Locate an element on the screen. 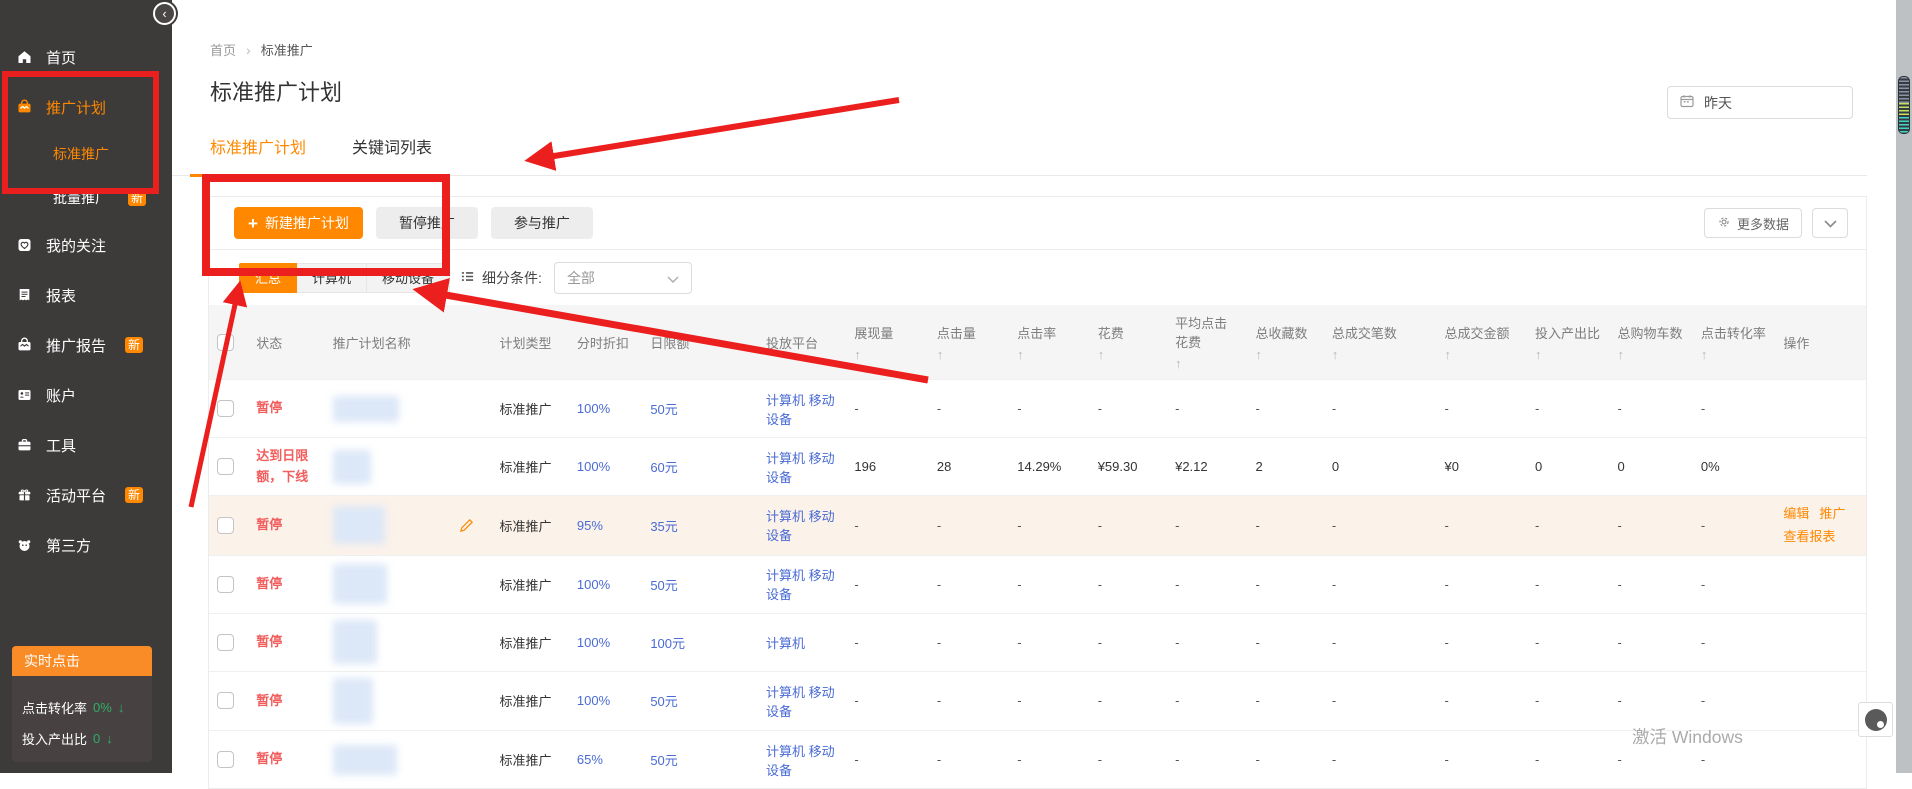 This screenshot has width=1912, height=789. sidebar-item-报表: 报表 is located at coordinates (86, 295).